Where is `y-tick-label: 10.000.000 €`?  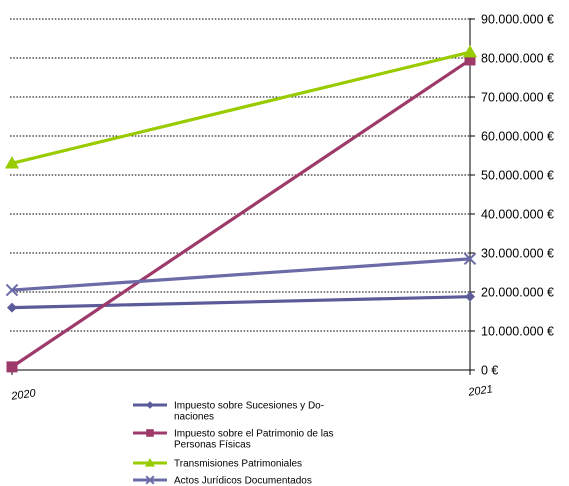
y-tick-label: 10.000.000 € is located at coordinates (517, 332).